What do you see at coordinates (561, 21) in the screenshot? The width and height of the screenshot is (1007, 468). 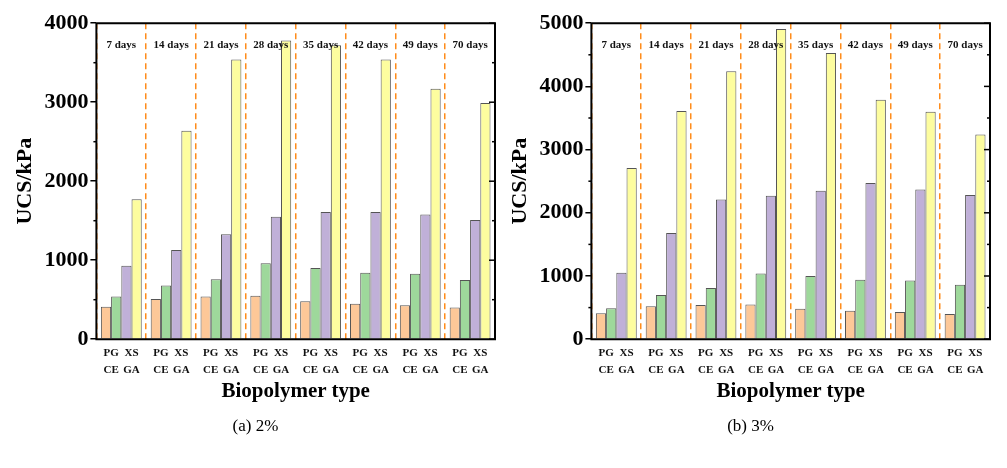 I see `y-tick-label: 5000` at bounding box center [561, 21].